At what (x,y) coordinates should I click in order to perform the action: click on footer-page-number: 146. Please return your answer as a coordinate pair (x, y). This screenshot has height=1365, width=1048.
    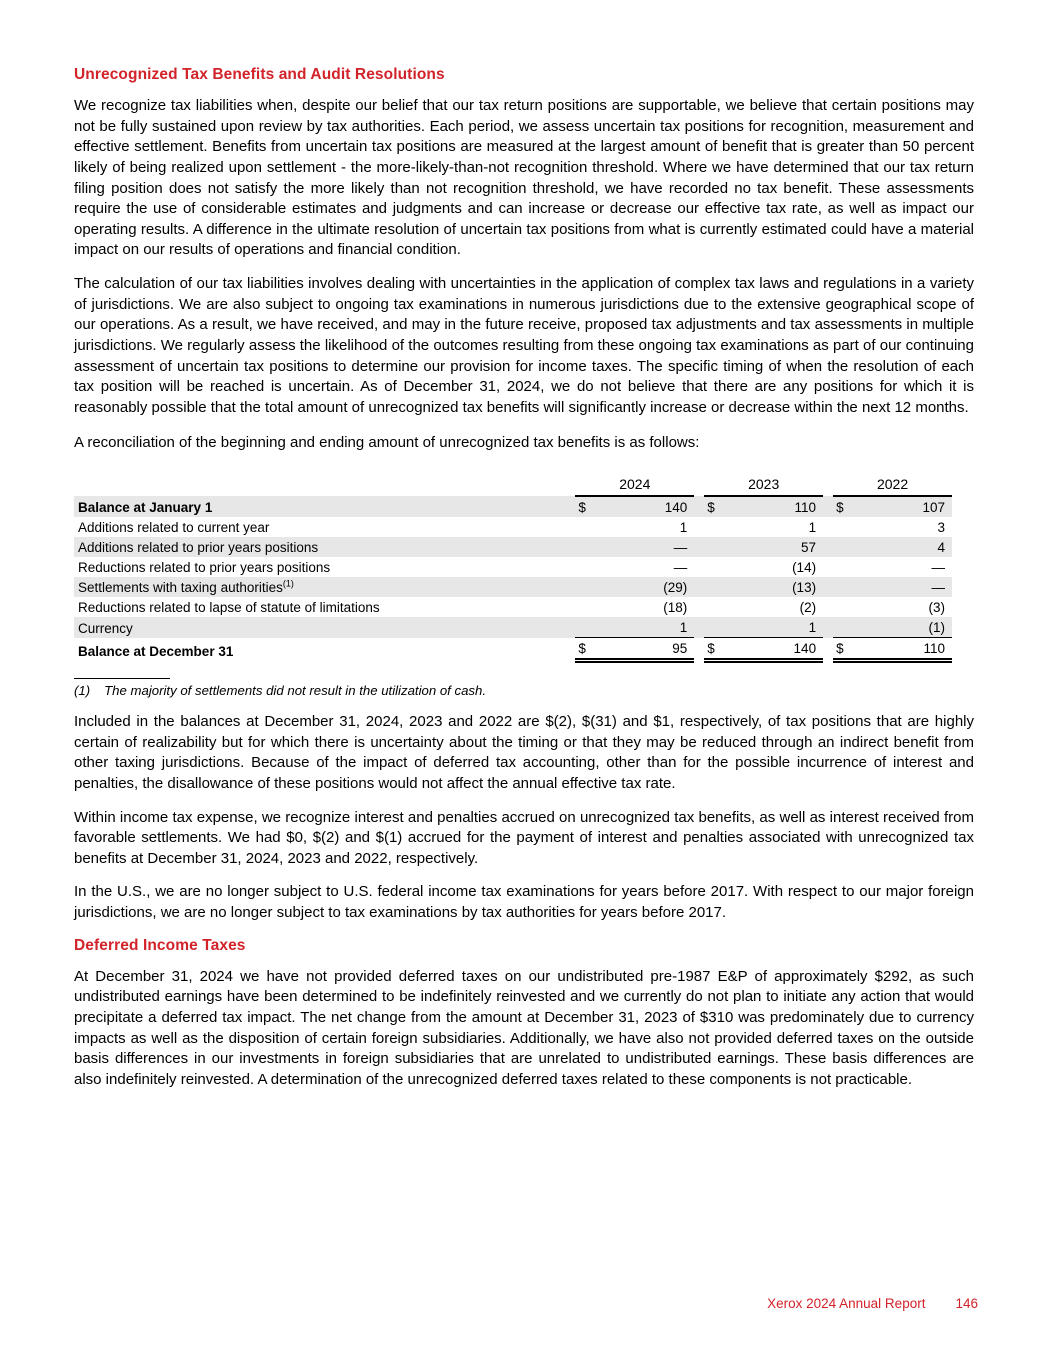
    Looking at the image, I should click on (966, 1303).